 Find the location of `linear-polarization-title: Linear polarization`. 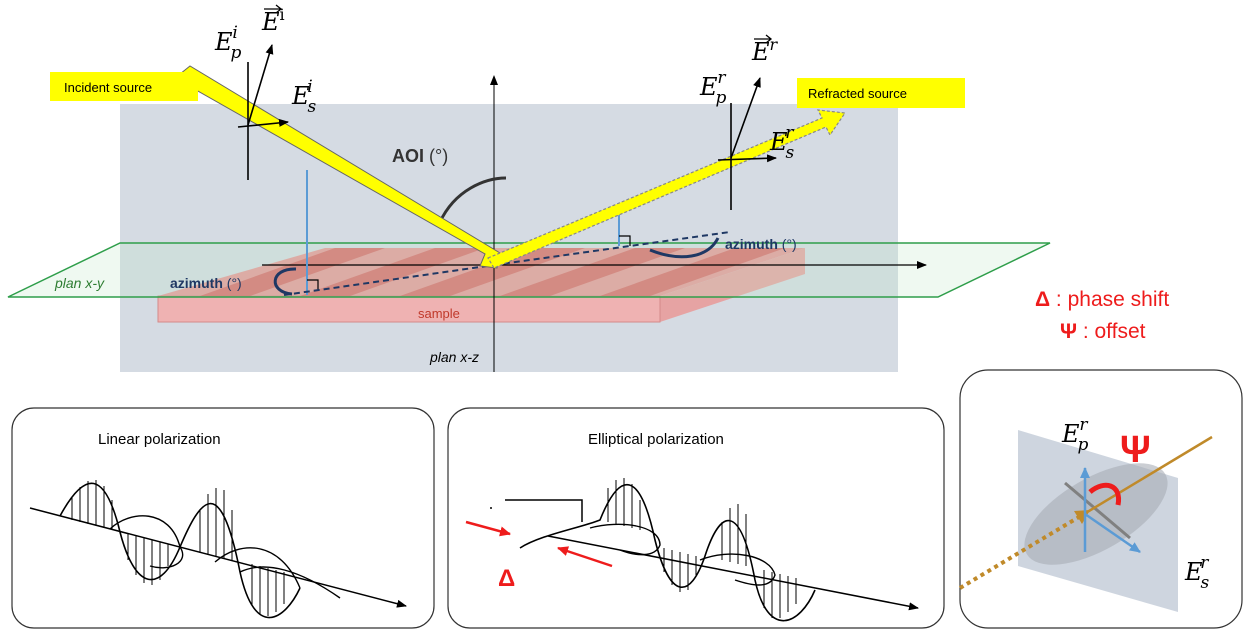

linear-polarization-title: Linear polarization is located at coordinates (159, 439).